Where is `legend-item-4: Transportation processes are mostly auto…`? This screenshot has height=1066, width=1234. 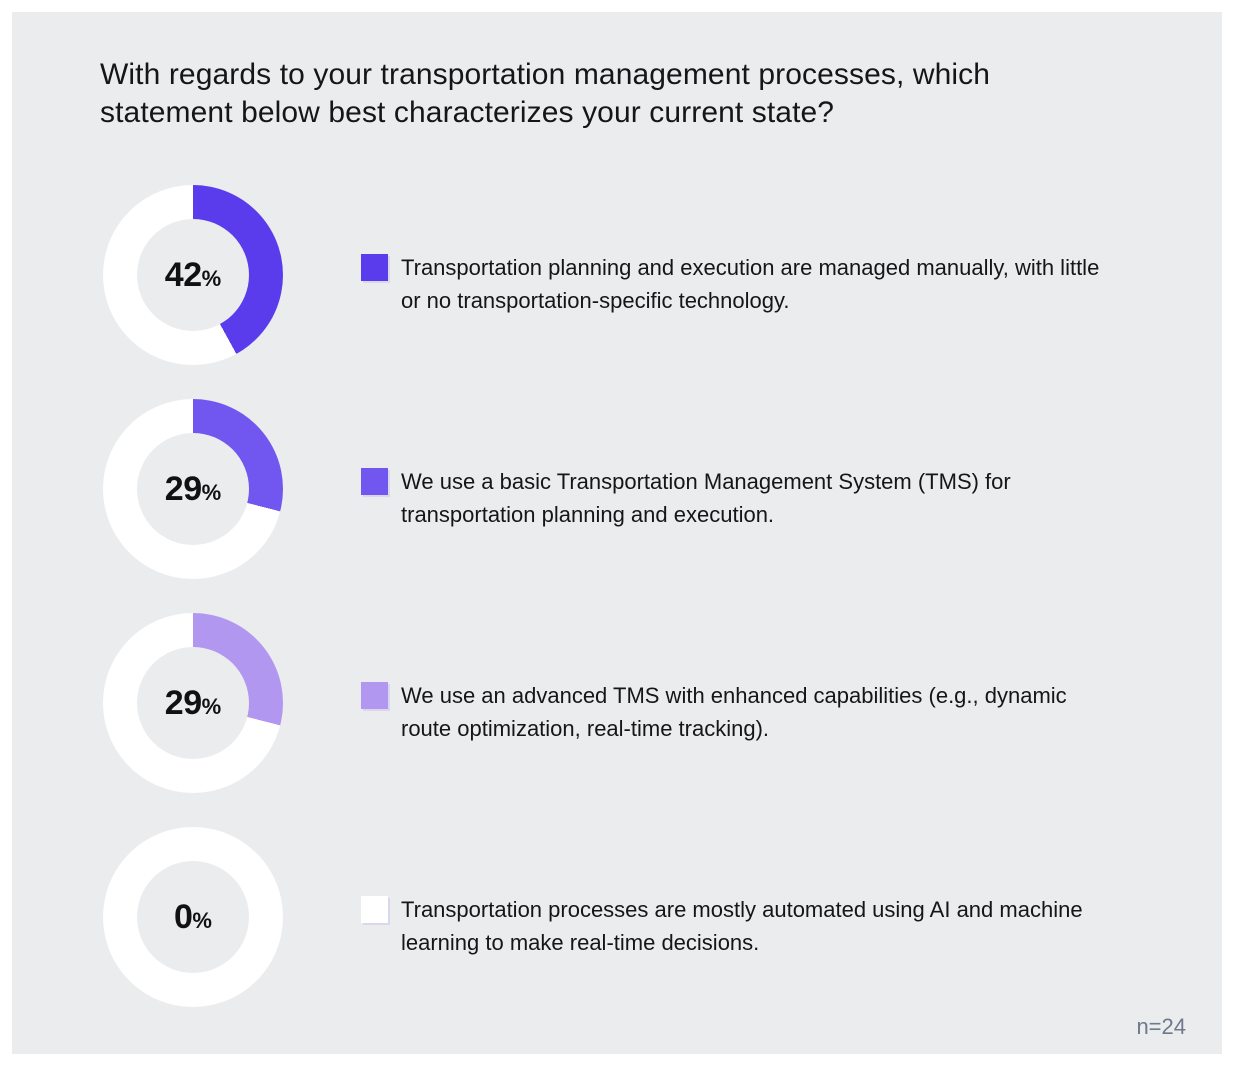
legend-item-4: Transportation processes are mostly auto… is located at coordinates (741, 926).